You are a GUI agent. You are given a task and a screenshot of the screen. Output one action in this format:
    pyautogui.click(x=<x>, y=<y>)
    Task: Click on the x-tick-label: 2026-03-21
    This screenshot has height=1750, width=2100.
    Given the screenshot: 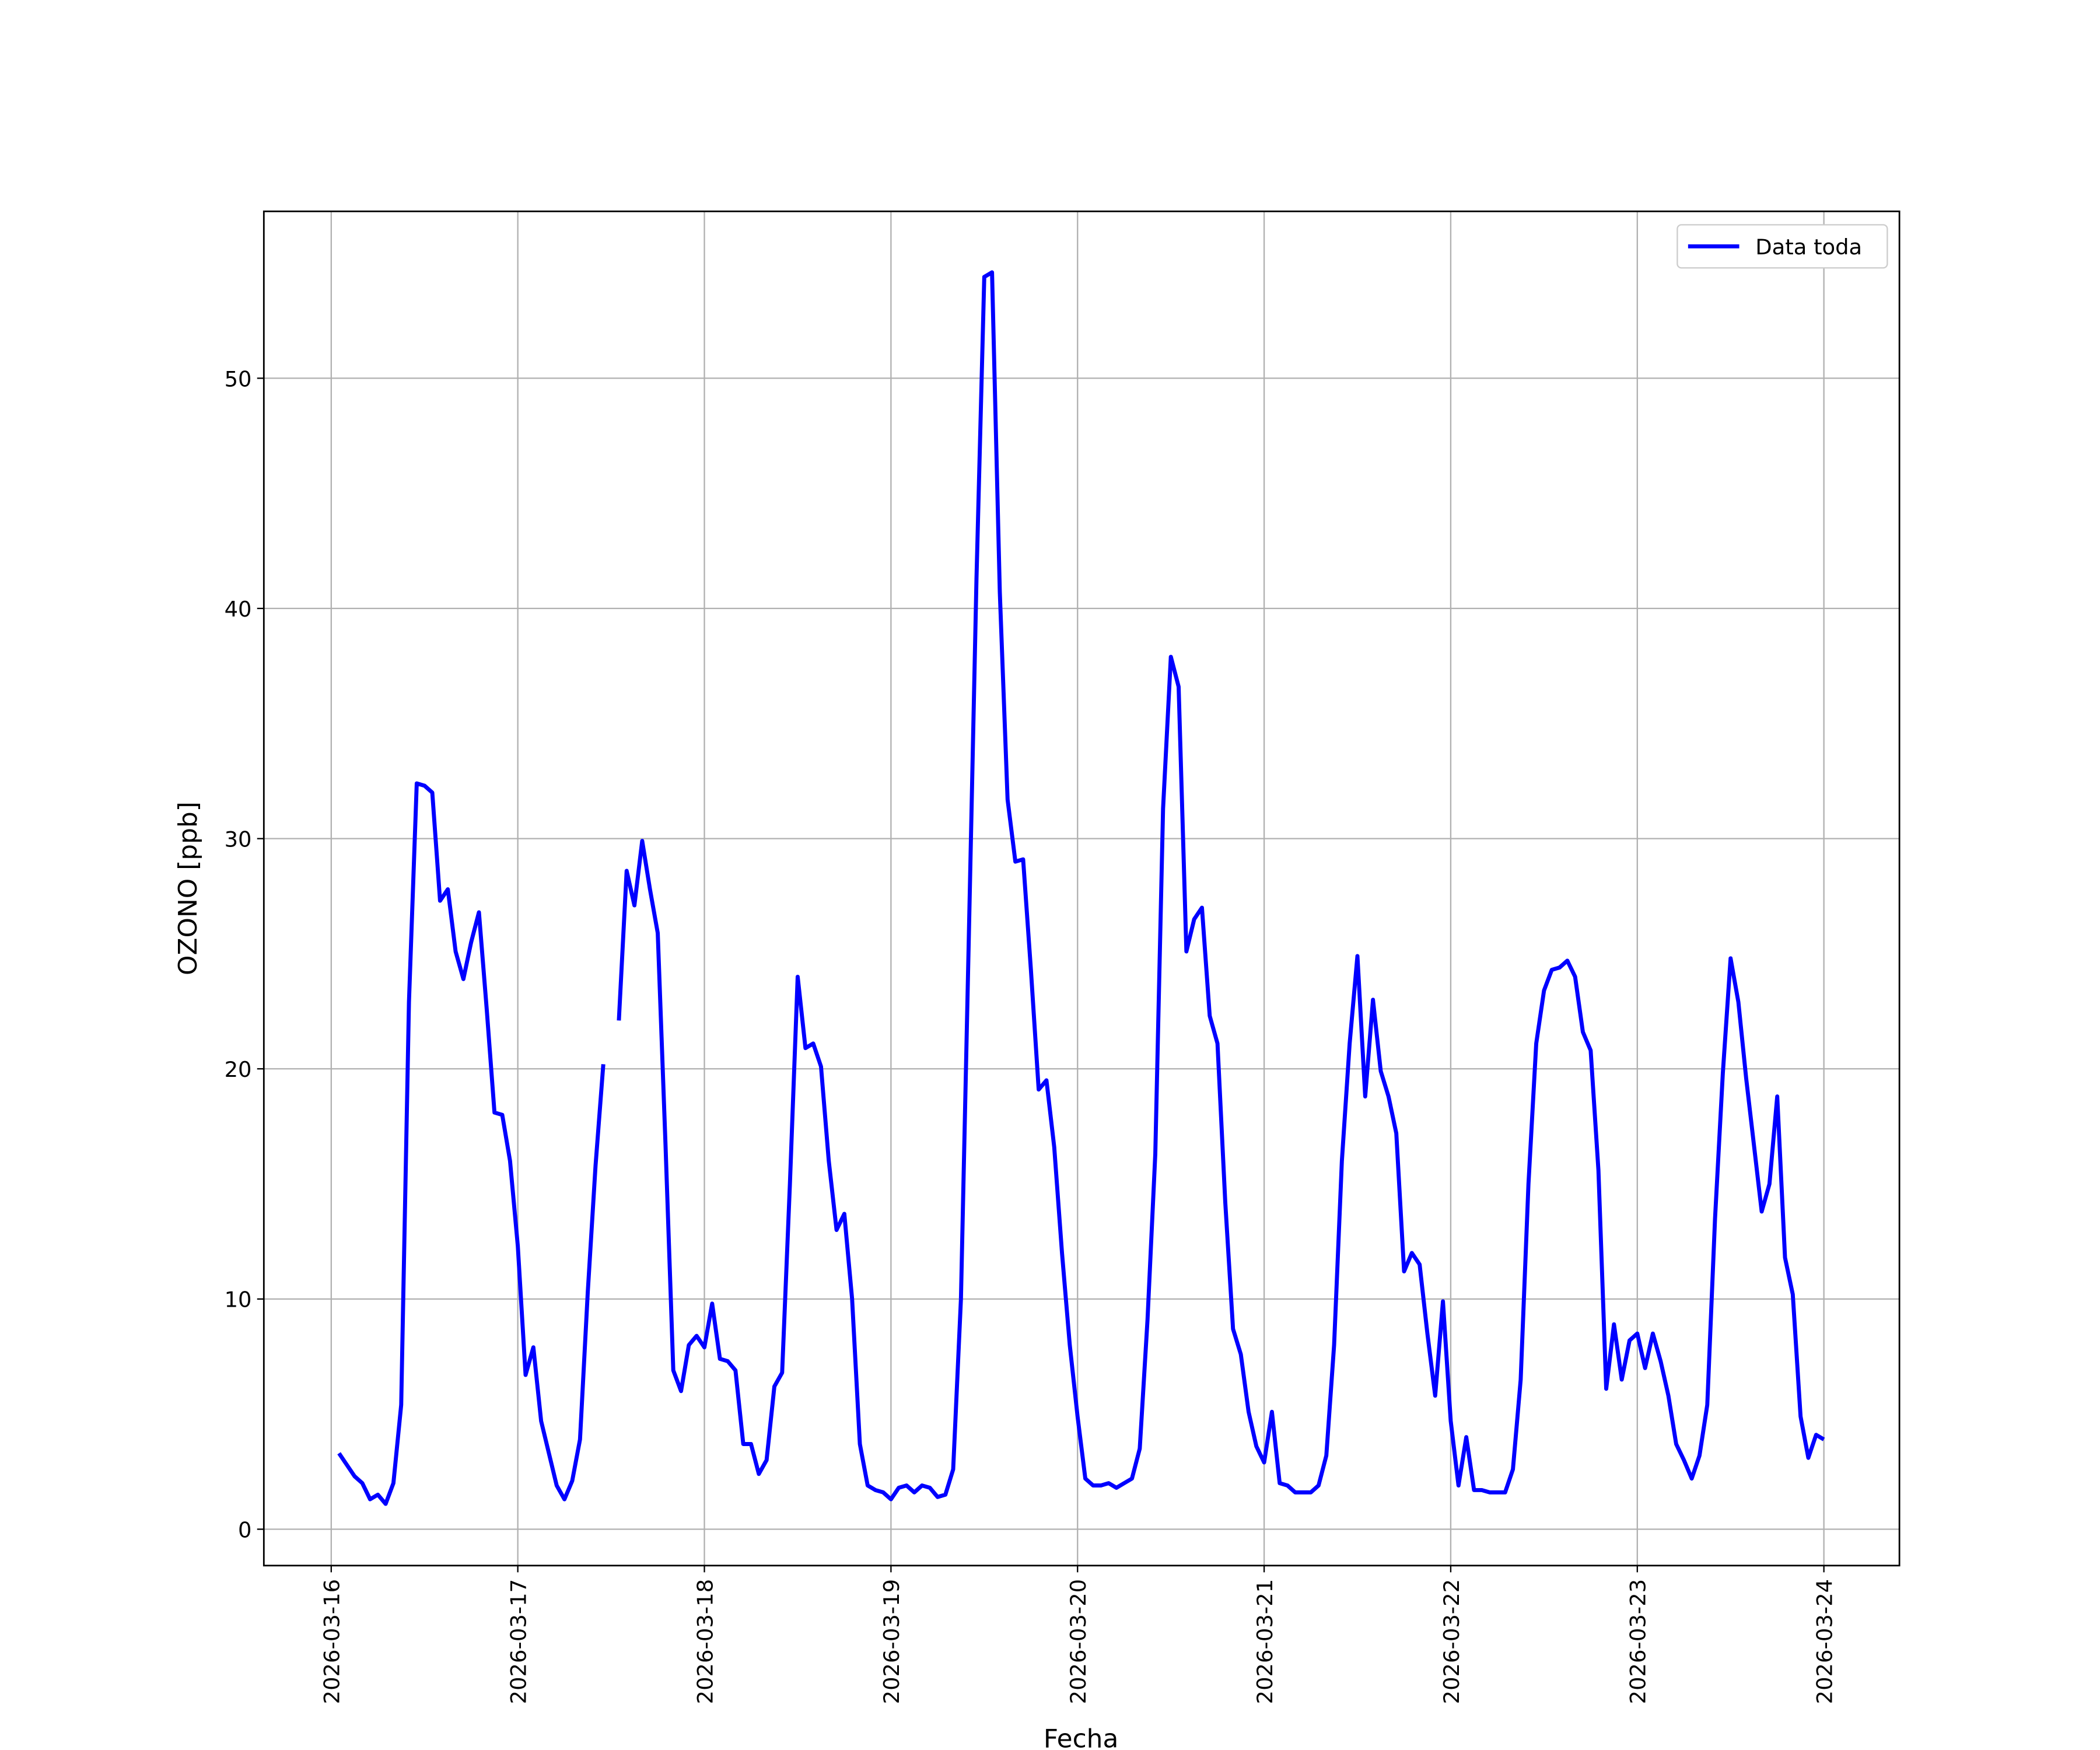 What is the action you would take?
    pyautogui.click(x=1265, y=1641)
    